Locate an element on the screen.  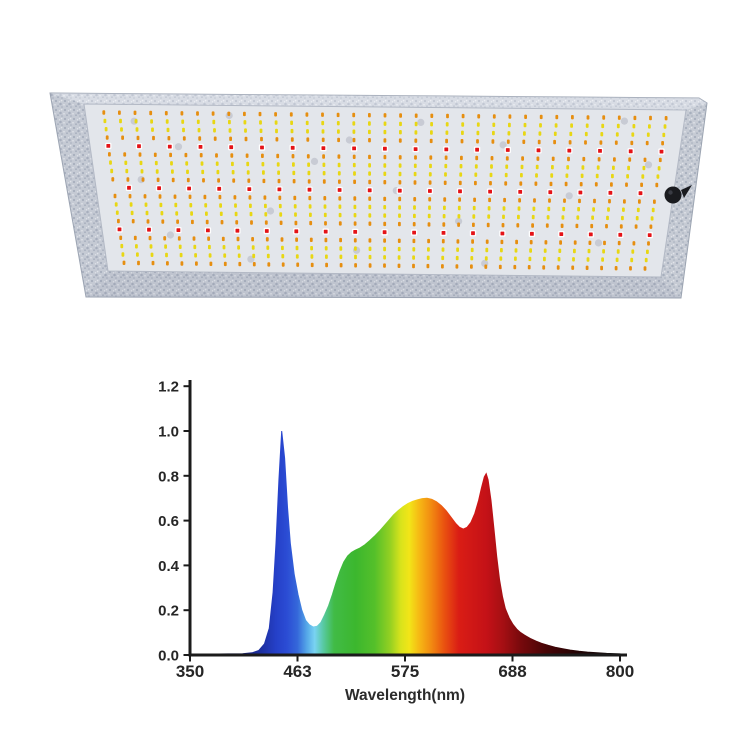
mounting-hole is located at coordinates (314, 161).